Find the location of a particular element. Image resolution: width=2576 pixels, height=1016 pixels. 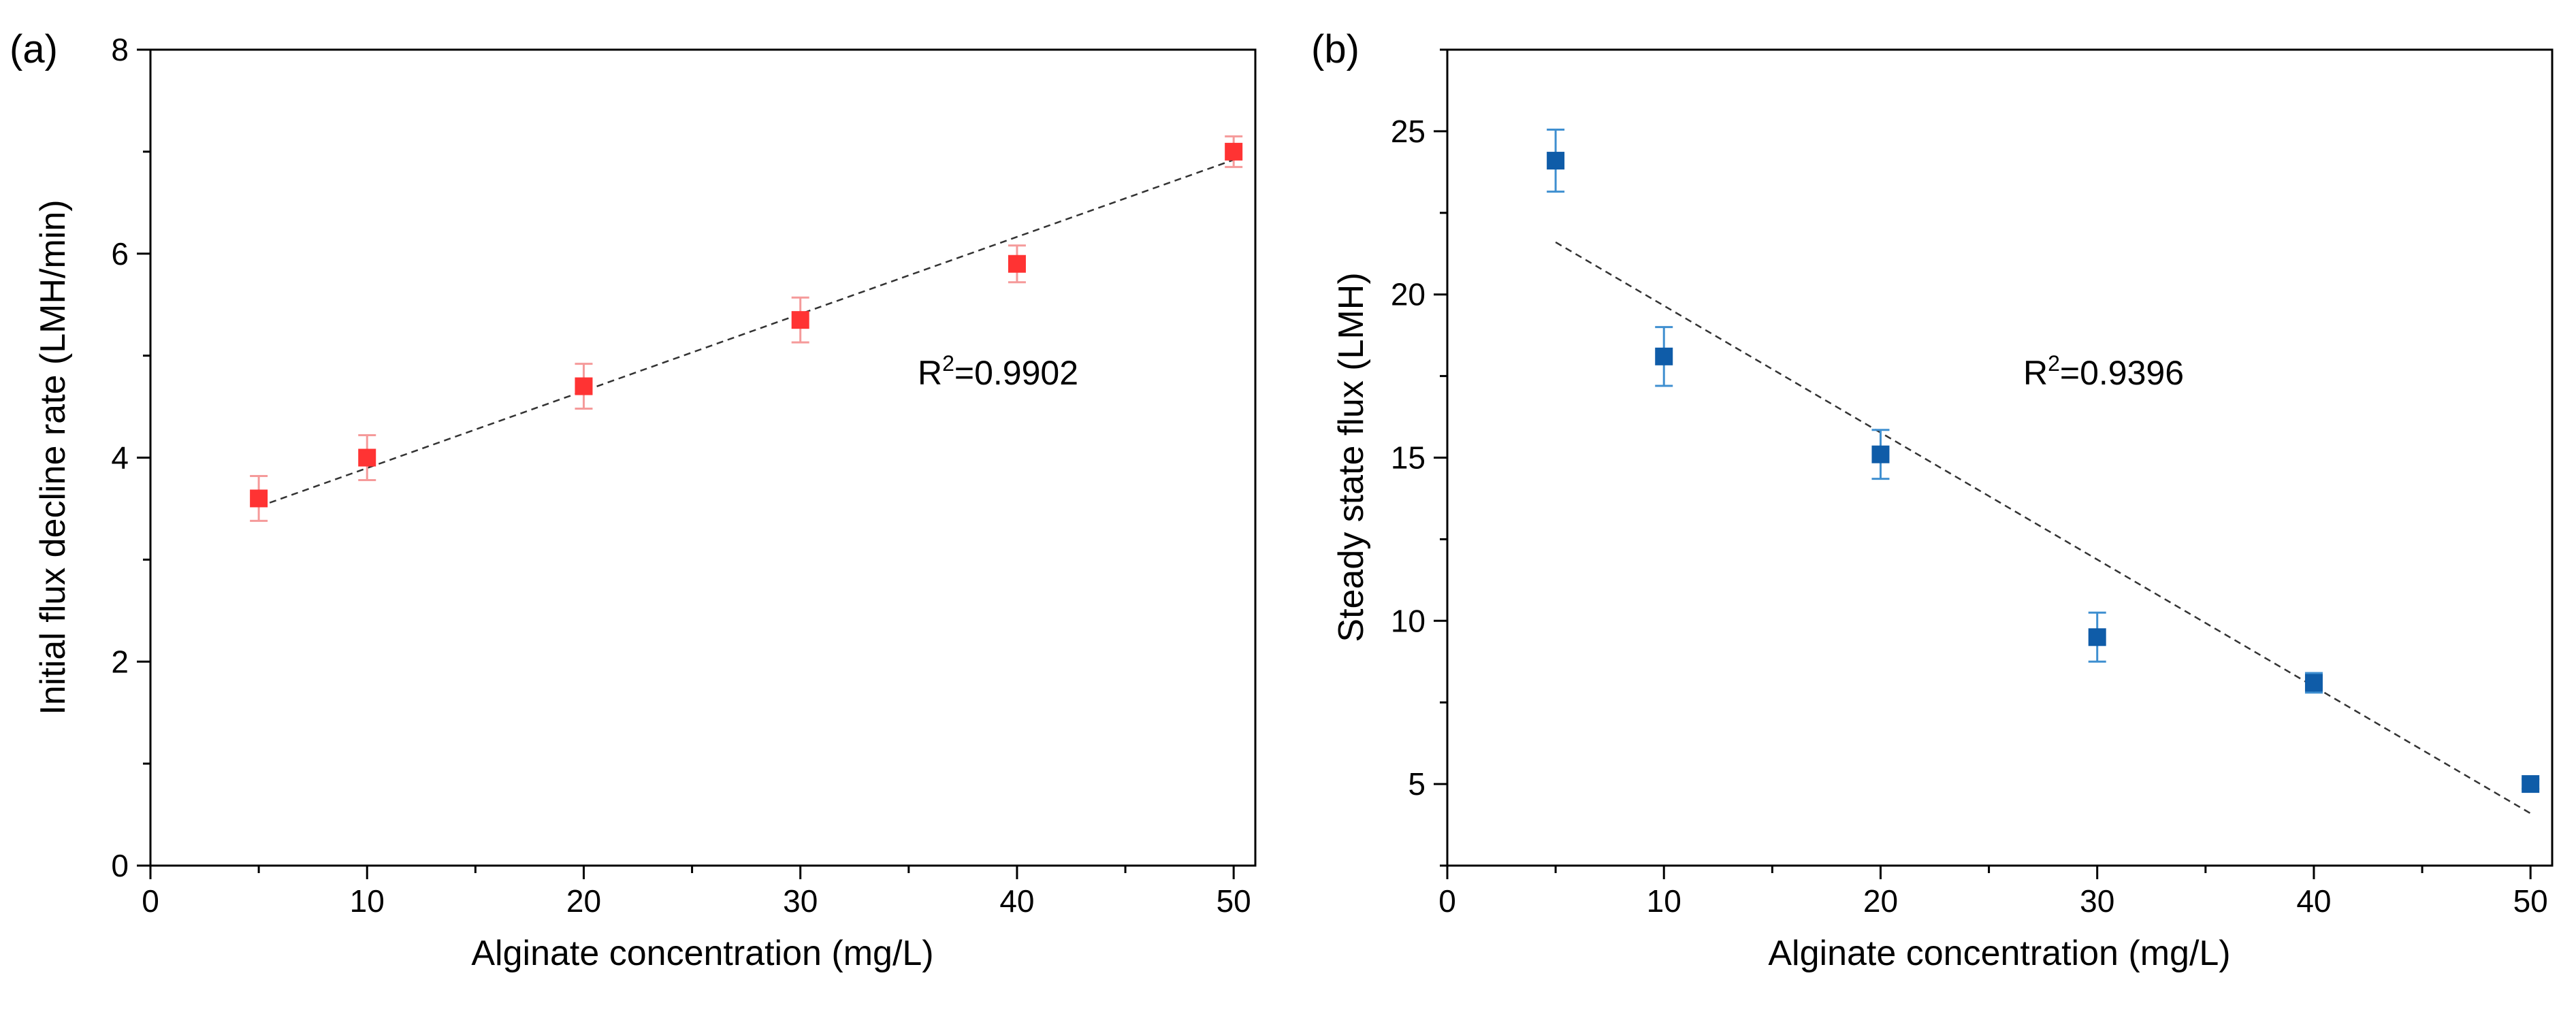

panel-a-y-tick-label: 4 is located at coordinates (120, 458).